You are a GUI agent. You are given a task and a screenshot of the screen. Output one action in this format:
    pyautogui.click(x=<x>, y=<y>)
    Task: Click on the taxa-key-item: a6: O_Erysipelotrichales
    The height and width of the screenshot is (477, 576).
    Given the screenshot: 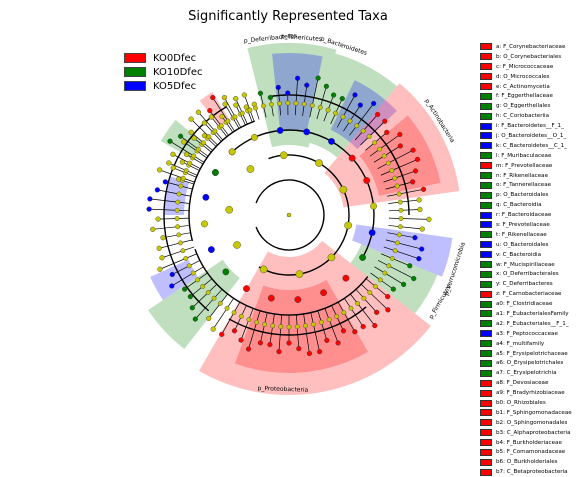 What is the action you would take?
    pyautogui.click(x=528, y=364)
    